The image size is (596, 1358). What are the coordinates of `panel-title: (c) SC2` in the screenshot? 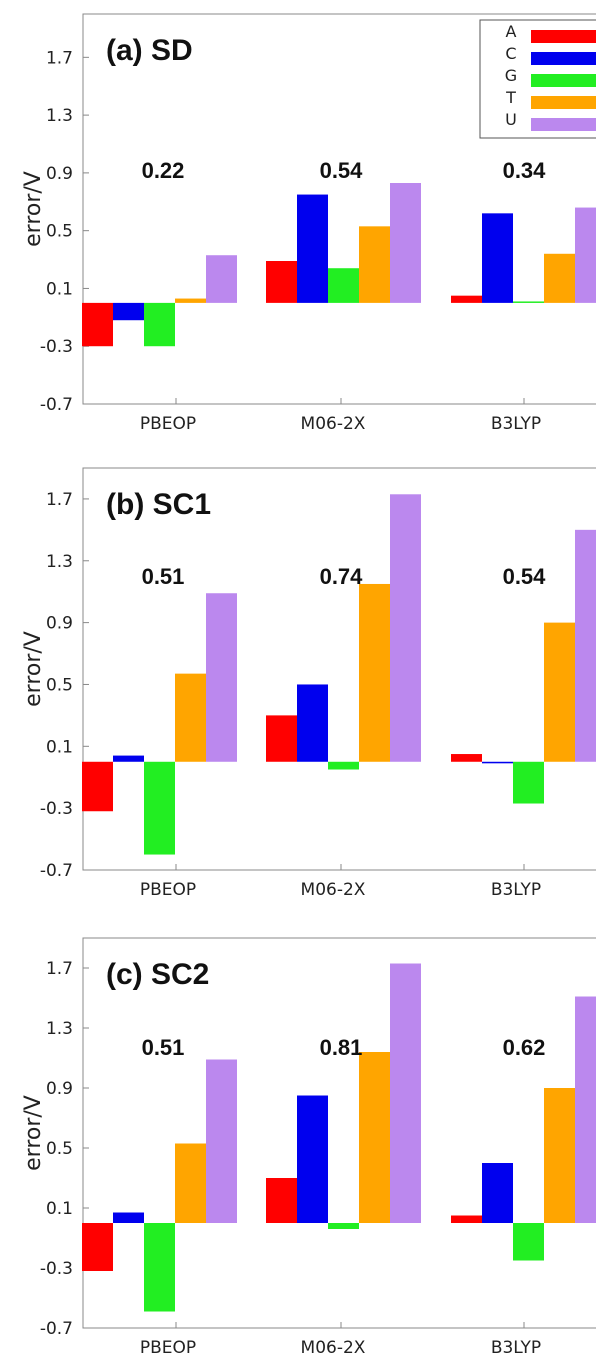 It's located at (157, 974).